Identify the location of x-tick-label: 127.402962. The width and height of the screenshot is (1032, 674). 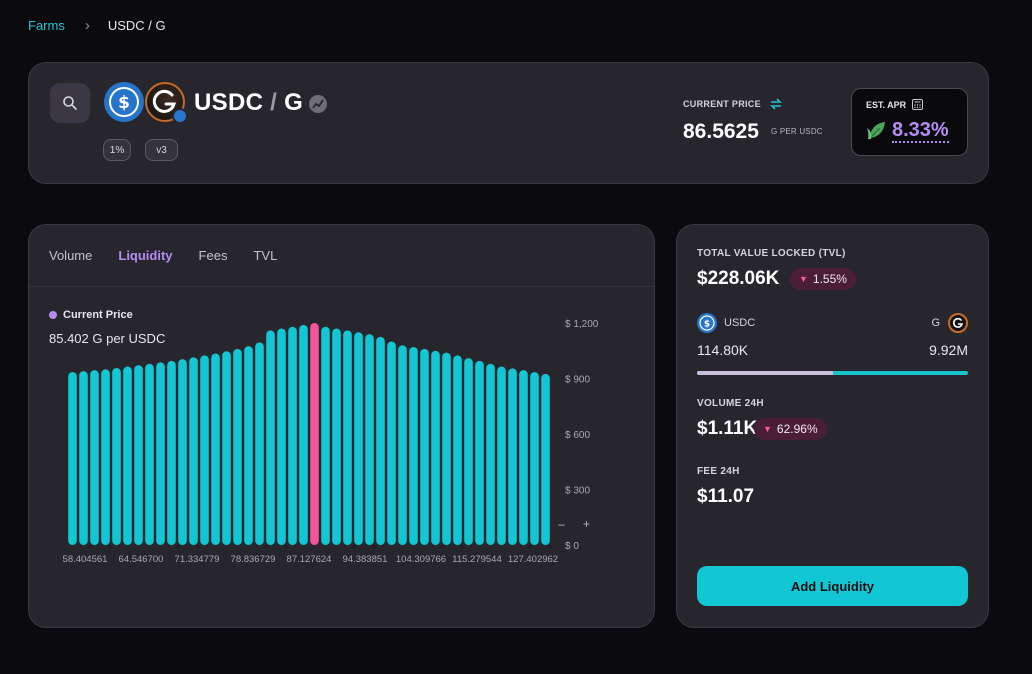
(533, 559).